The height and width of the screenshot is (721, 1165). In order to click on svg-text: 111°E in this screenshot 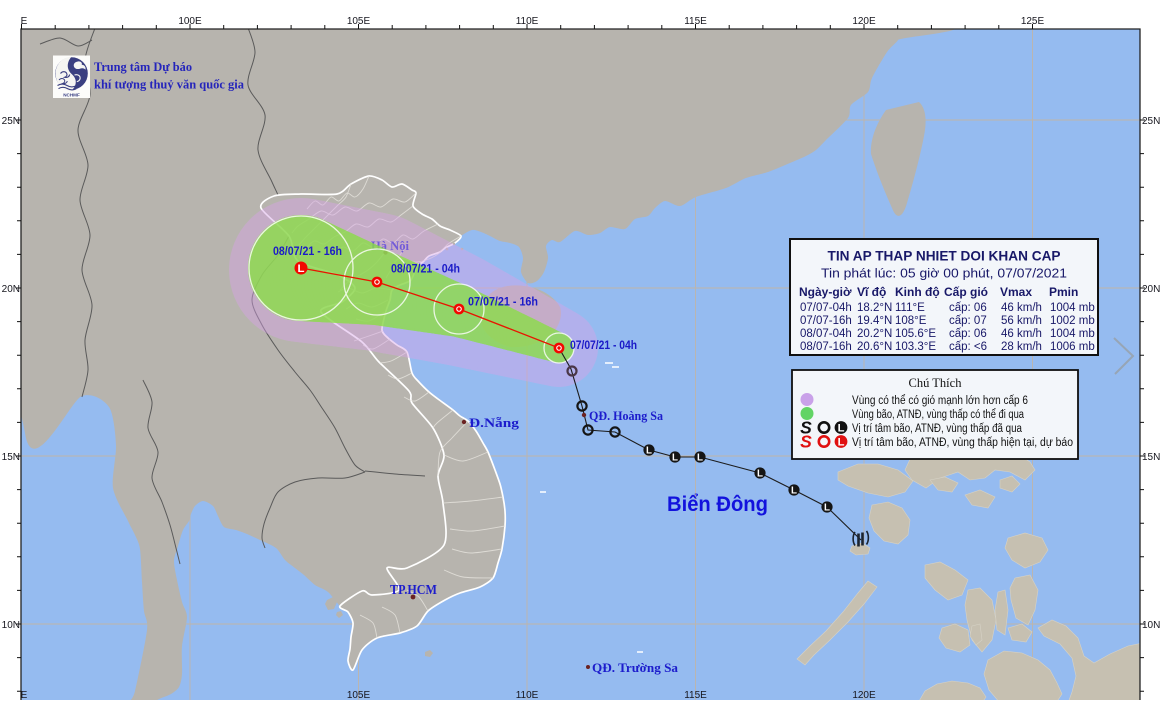, I will do `click(910, 308)`.